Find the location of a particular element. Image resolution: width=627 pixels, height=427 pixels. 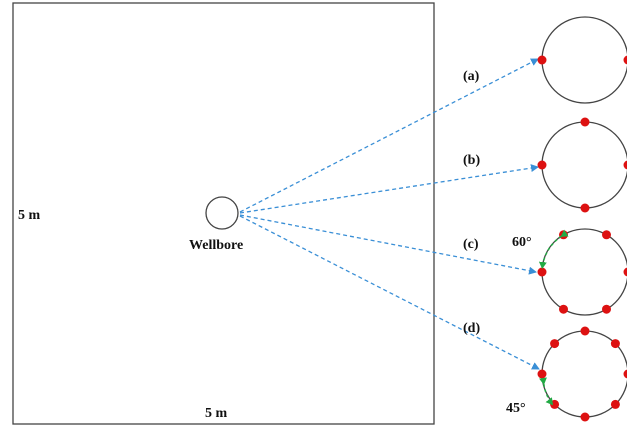

wellbore-label: Wellbore is located at coordinates (216, 245).